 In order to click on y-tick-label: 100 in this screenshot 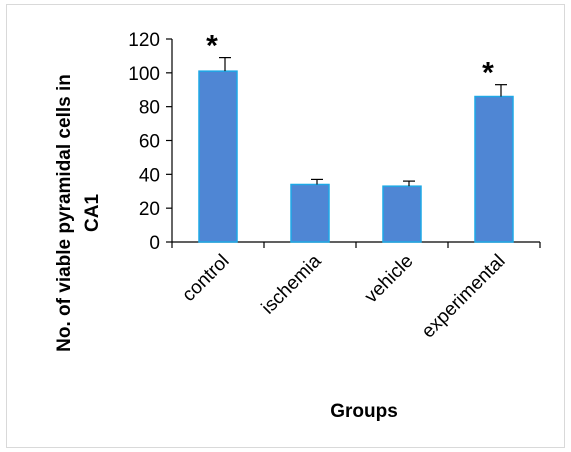, I will do `click(144, 74)`.